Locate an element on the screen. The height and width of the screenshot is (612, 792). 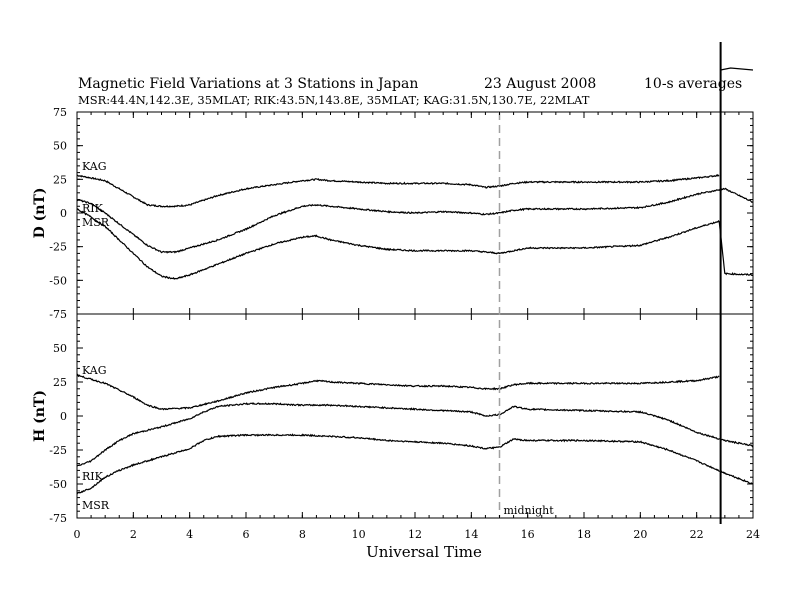
midnight-label: midnight is located at coordinates (529, 510).